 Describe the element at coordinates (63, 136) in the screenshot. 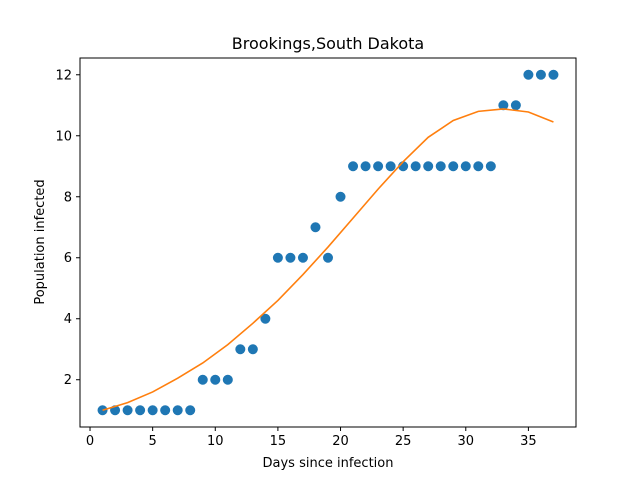

I see `y-tick-label: 10` at that location.